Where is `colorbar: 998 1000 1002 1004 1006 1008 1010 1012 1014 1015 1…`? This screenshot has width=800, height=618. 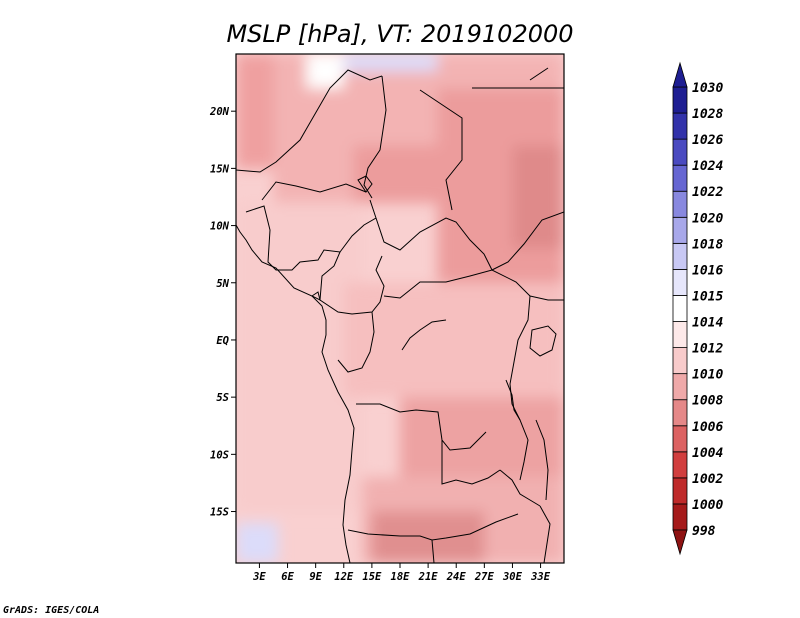 colorbar: 998 1000 1002 1004 1006 1008 1010 1012 1014 1015 1… is located at coordinates (697, 308).